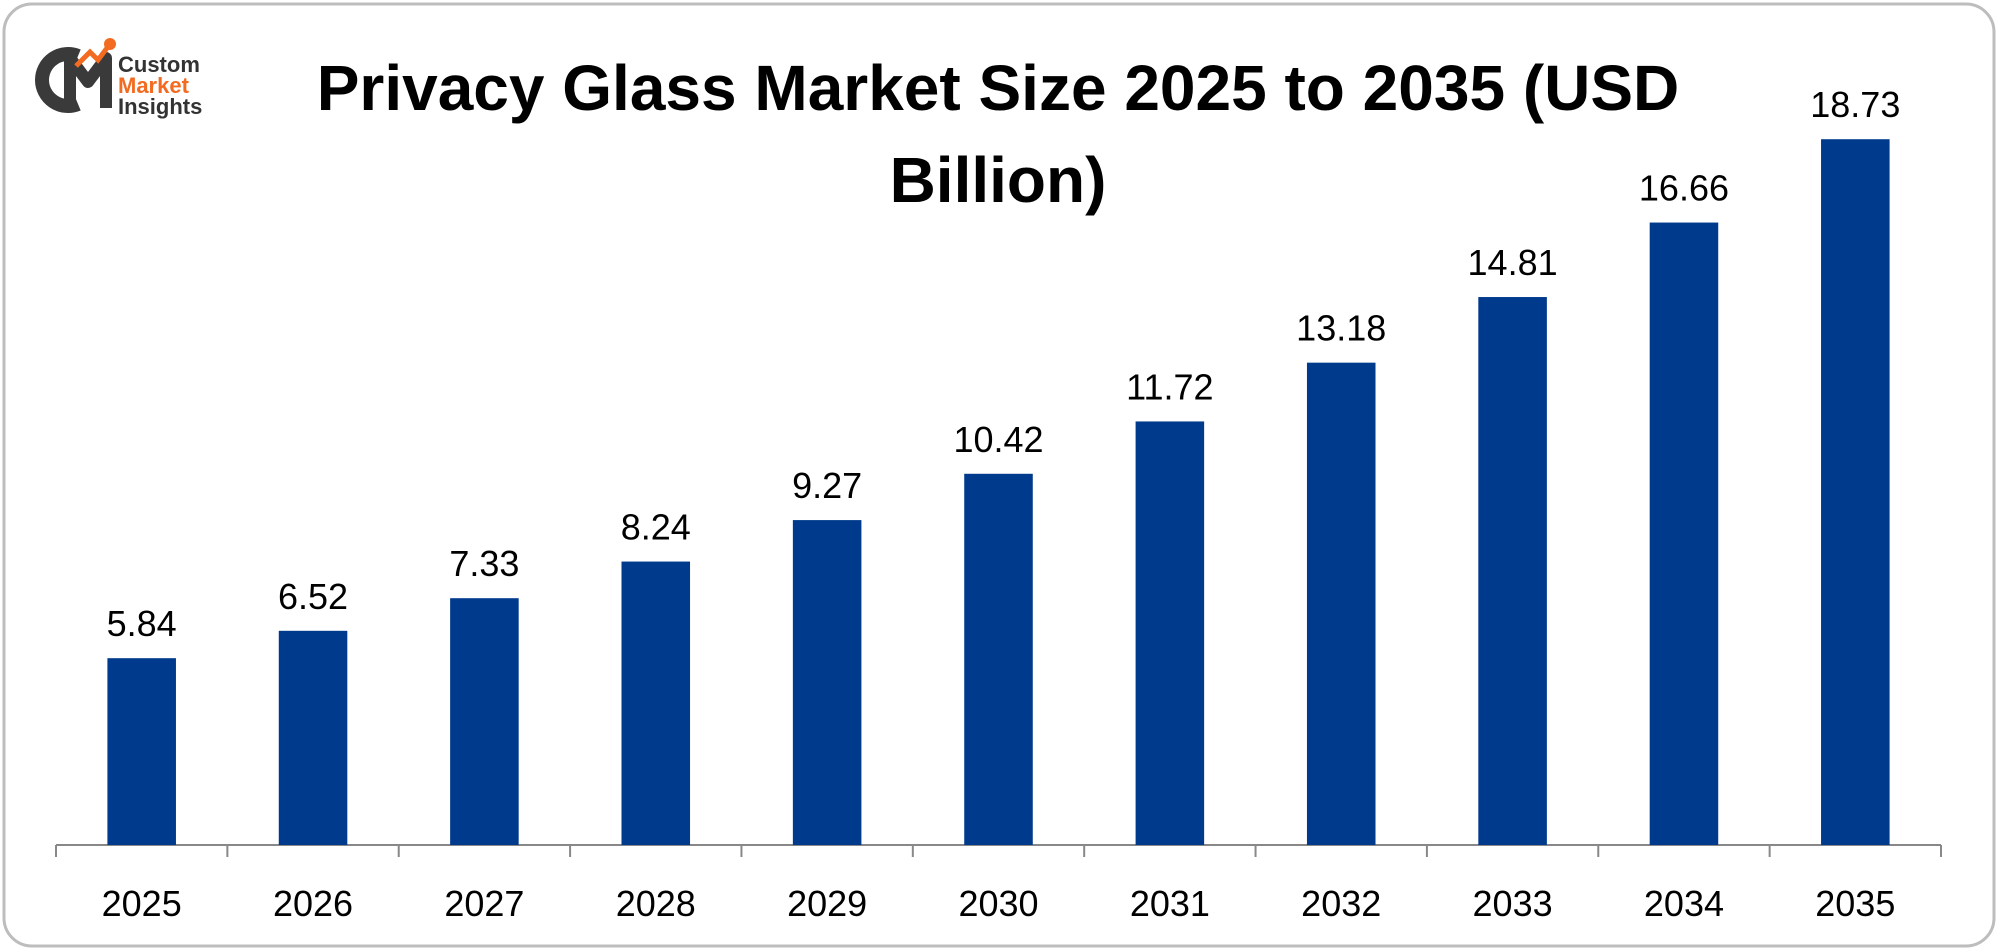  I want to click on value-label: 11.72, so click(1169, 386).